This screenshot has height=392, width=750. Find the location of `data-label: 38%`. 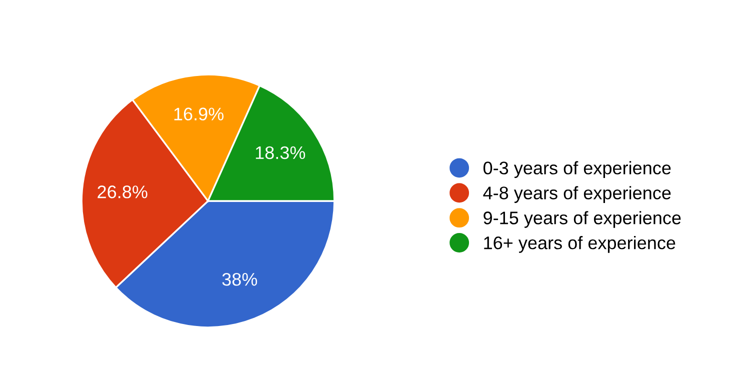

data-label: 38% is located at coordinates (240, 279).